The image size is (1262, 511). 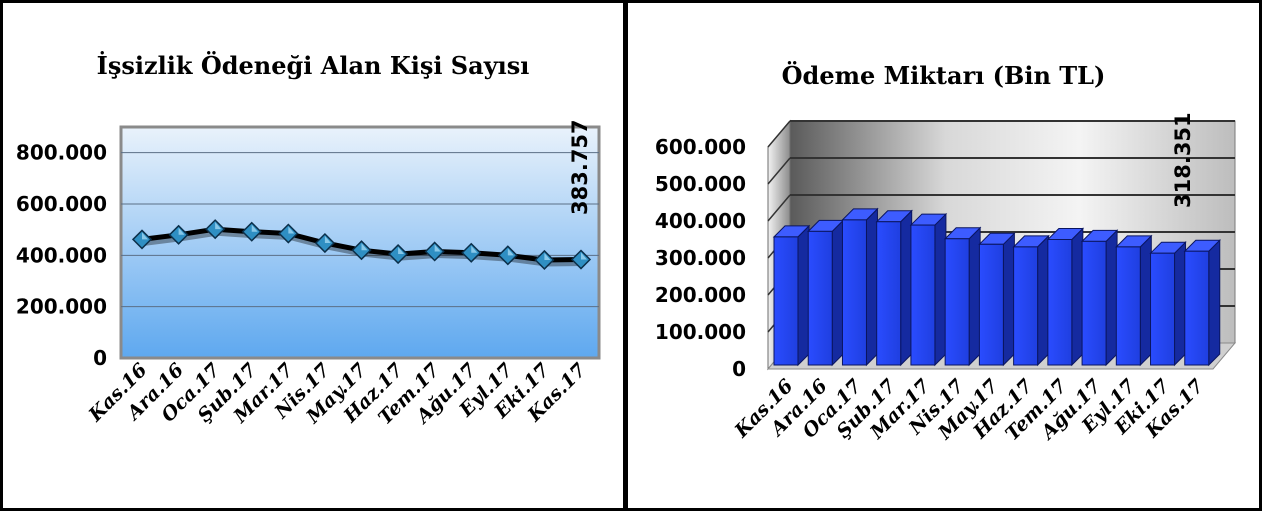 I want to click on line-chart-title: İşsizlik Ödeneği Alan Kişi Sayısı, so click(x=313, y=65).